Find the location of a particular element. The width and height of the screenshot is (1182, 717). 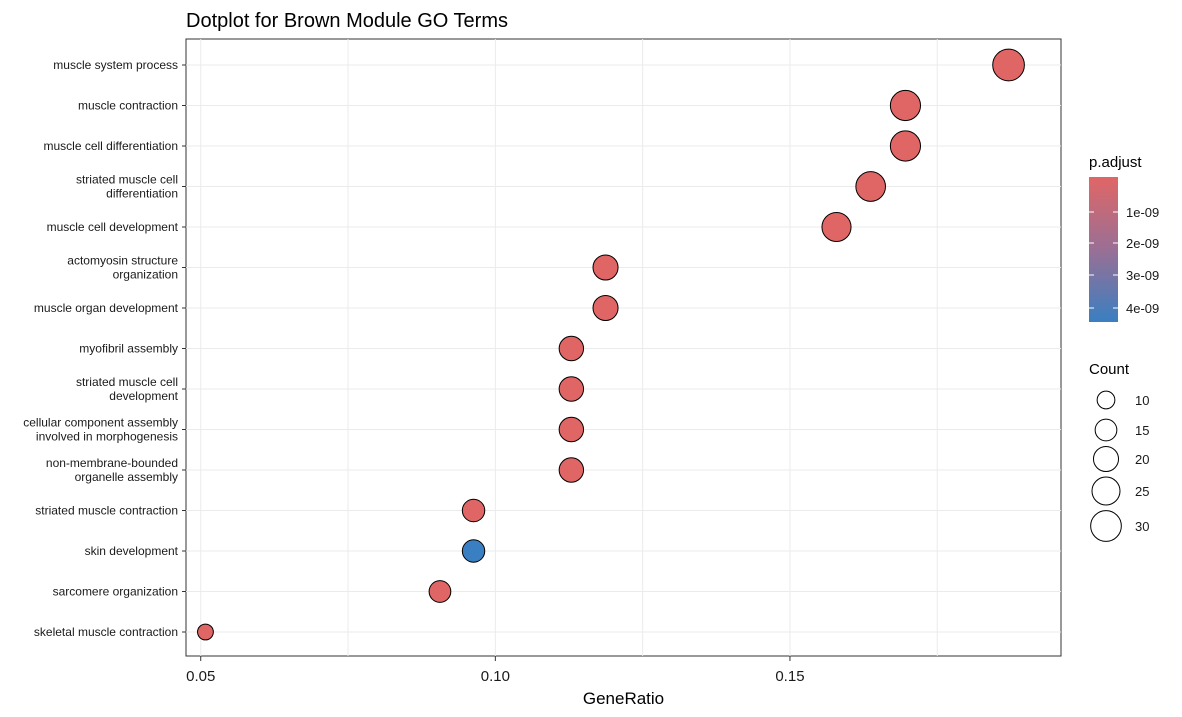

color-legend-bar is located at coordinates (1103, 249).